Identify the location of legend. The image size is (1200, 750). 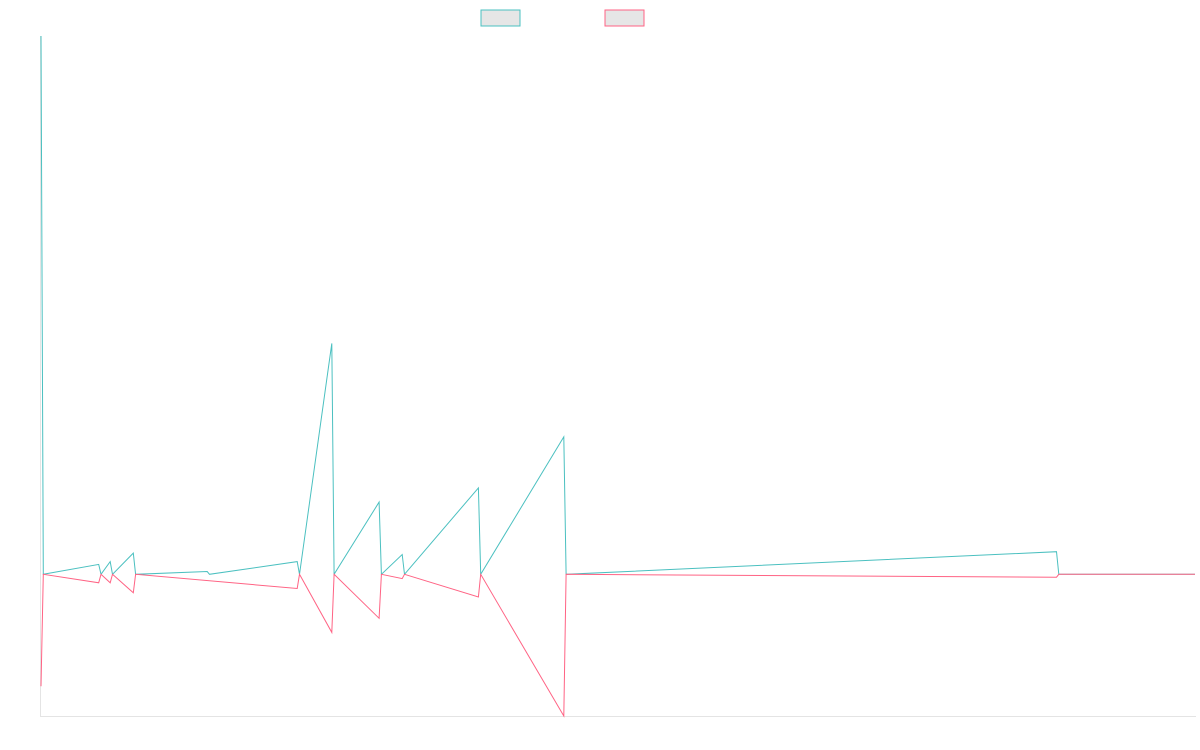
(562, 18).